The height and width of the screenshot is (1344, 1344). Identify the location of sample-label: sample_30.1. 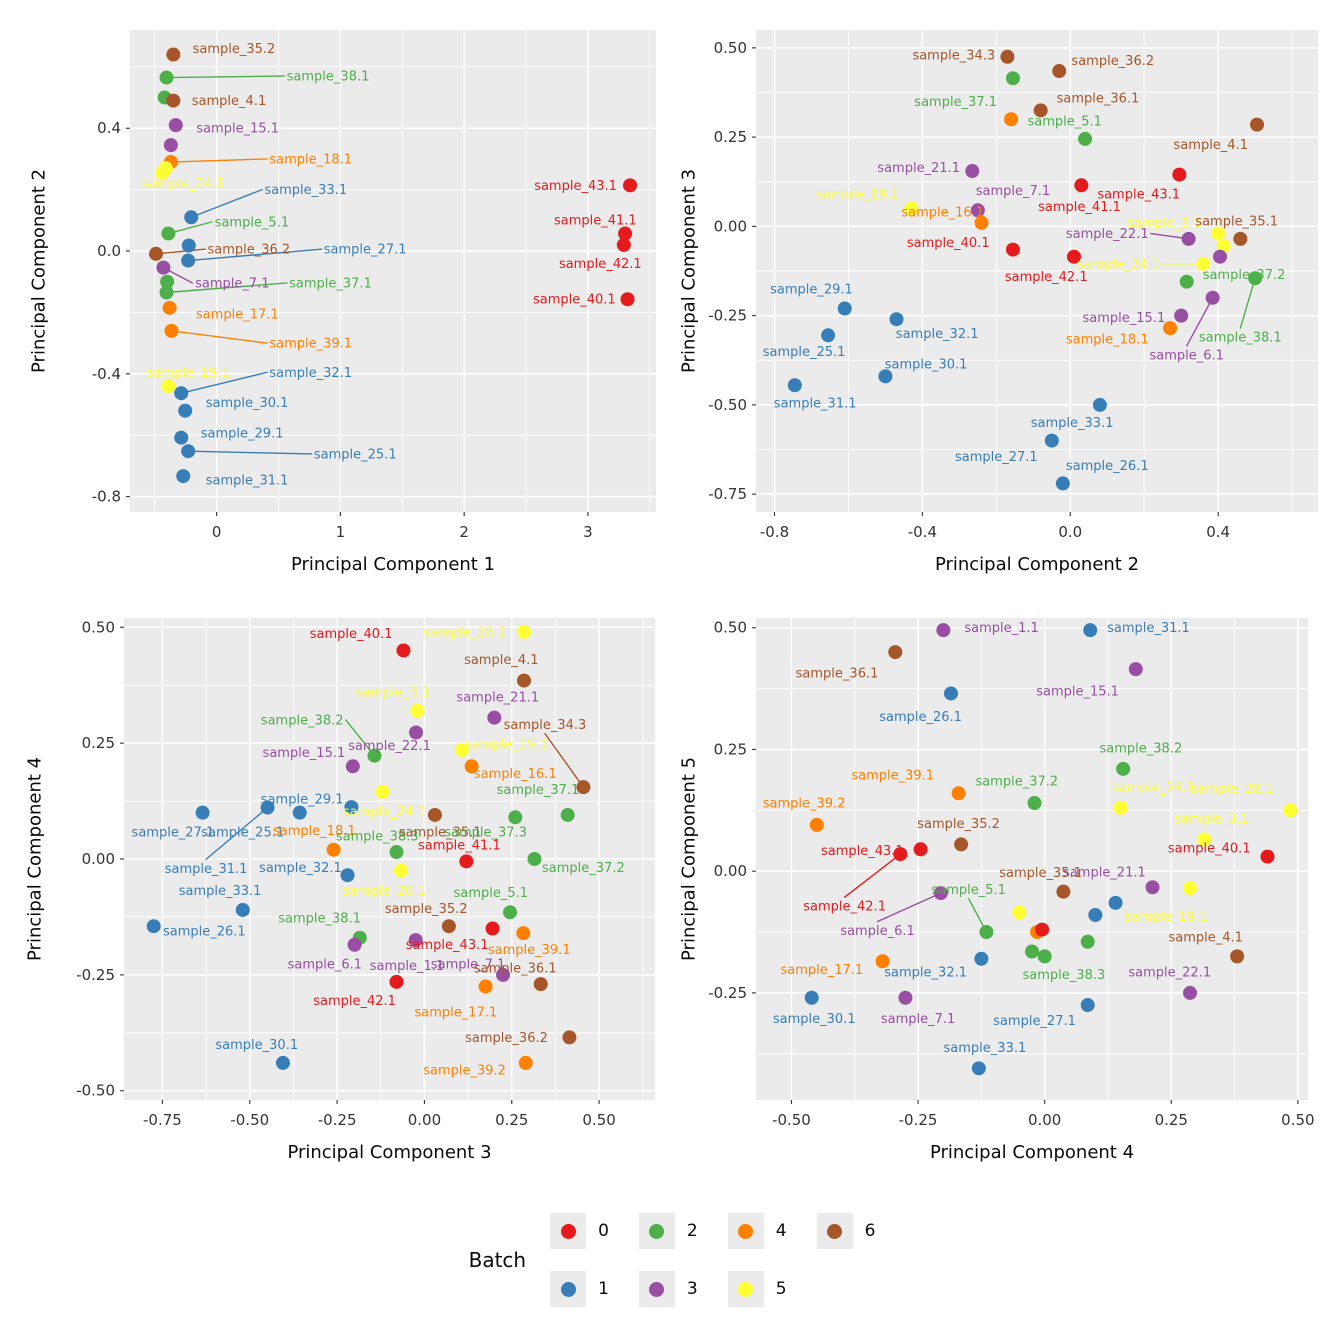
(814, 1019).